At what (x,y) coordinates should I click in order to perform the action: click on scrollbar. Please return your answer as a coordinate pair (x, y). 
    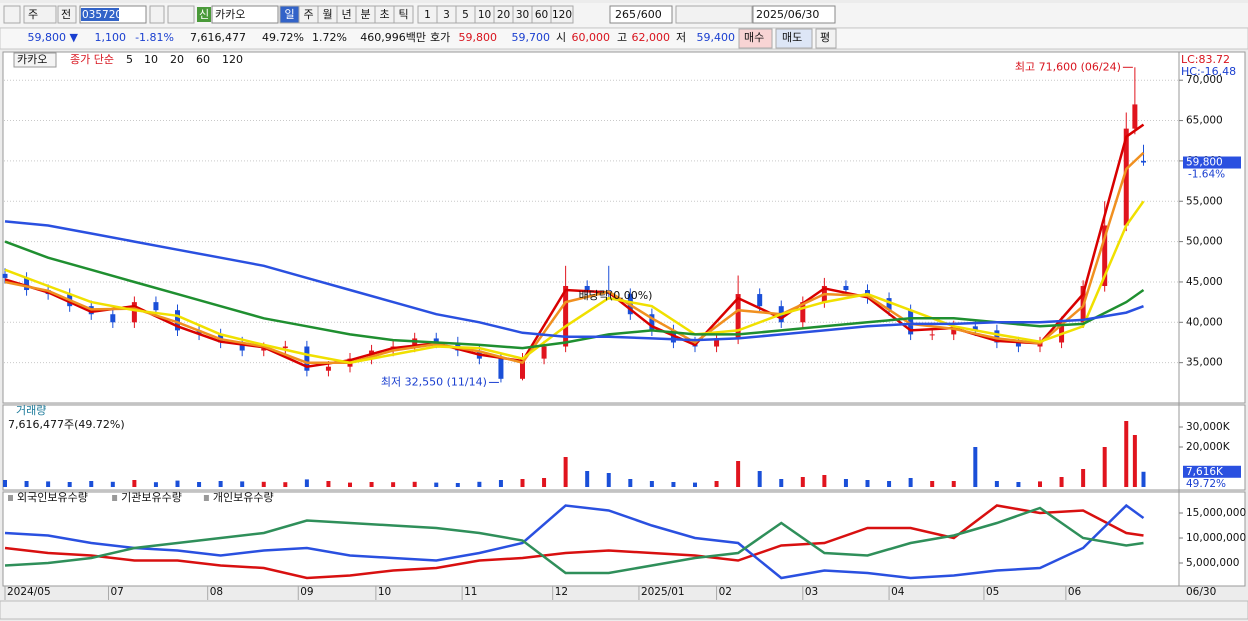
    Looking at the image, I should click on (624, 610).